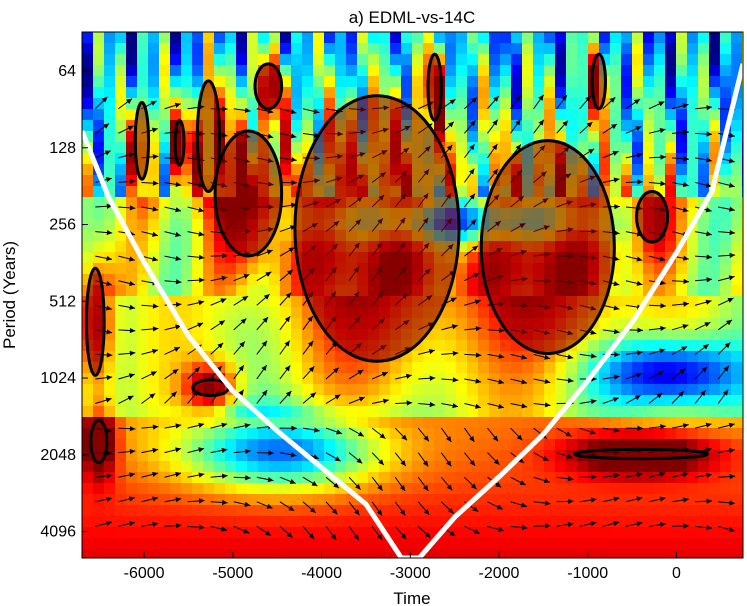  What do you see at coordinates (434, 87) in the screenshot?
I see `significance-contour` at bounding box center [434, 87].